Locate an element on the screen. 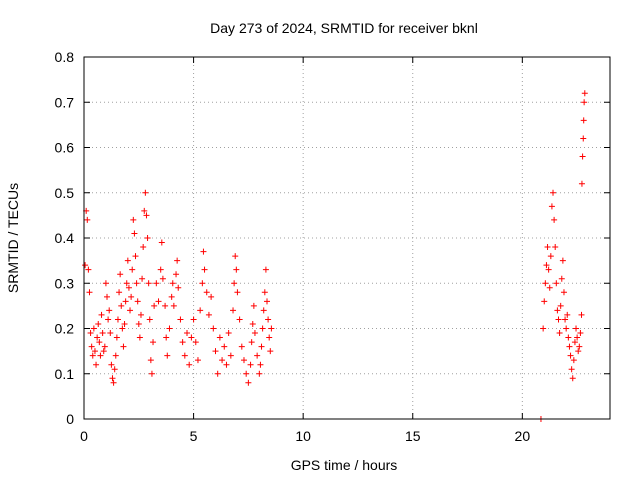 The image size is (640, 480). x-tick-label: 15 is located at coordinates (413, 436).